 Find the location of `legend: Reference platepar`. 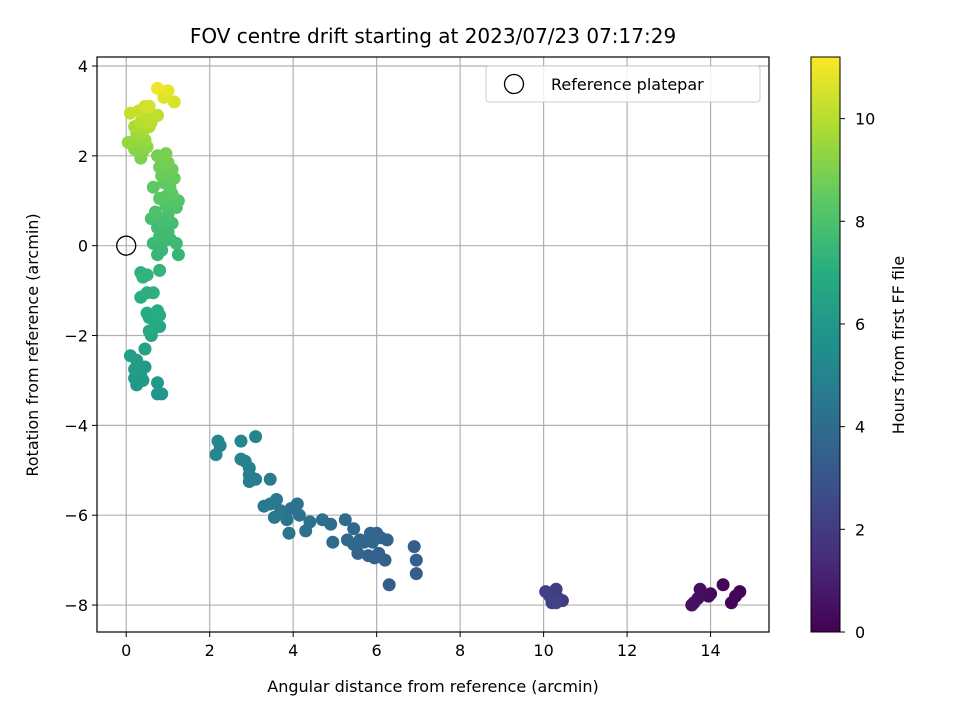

legend: Reference platepar is located at coordinates (623, 84).